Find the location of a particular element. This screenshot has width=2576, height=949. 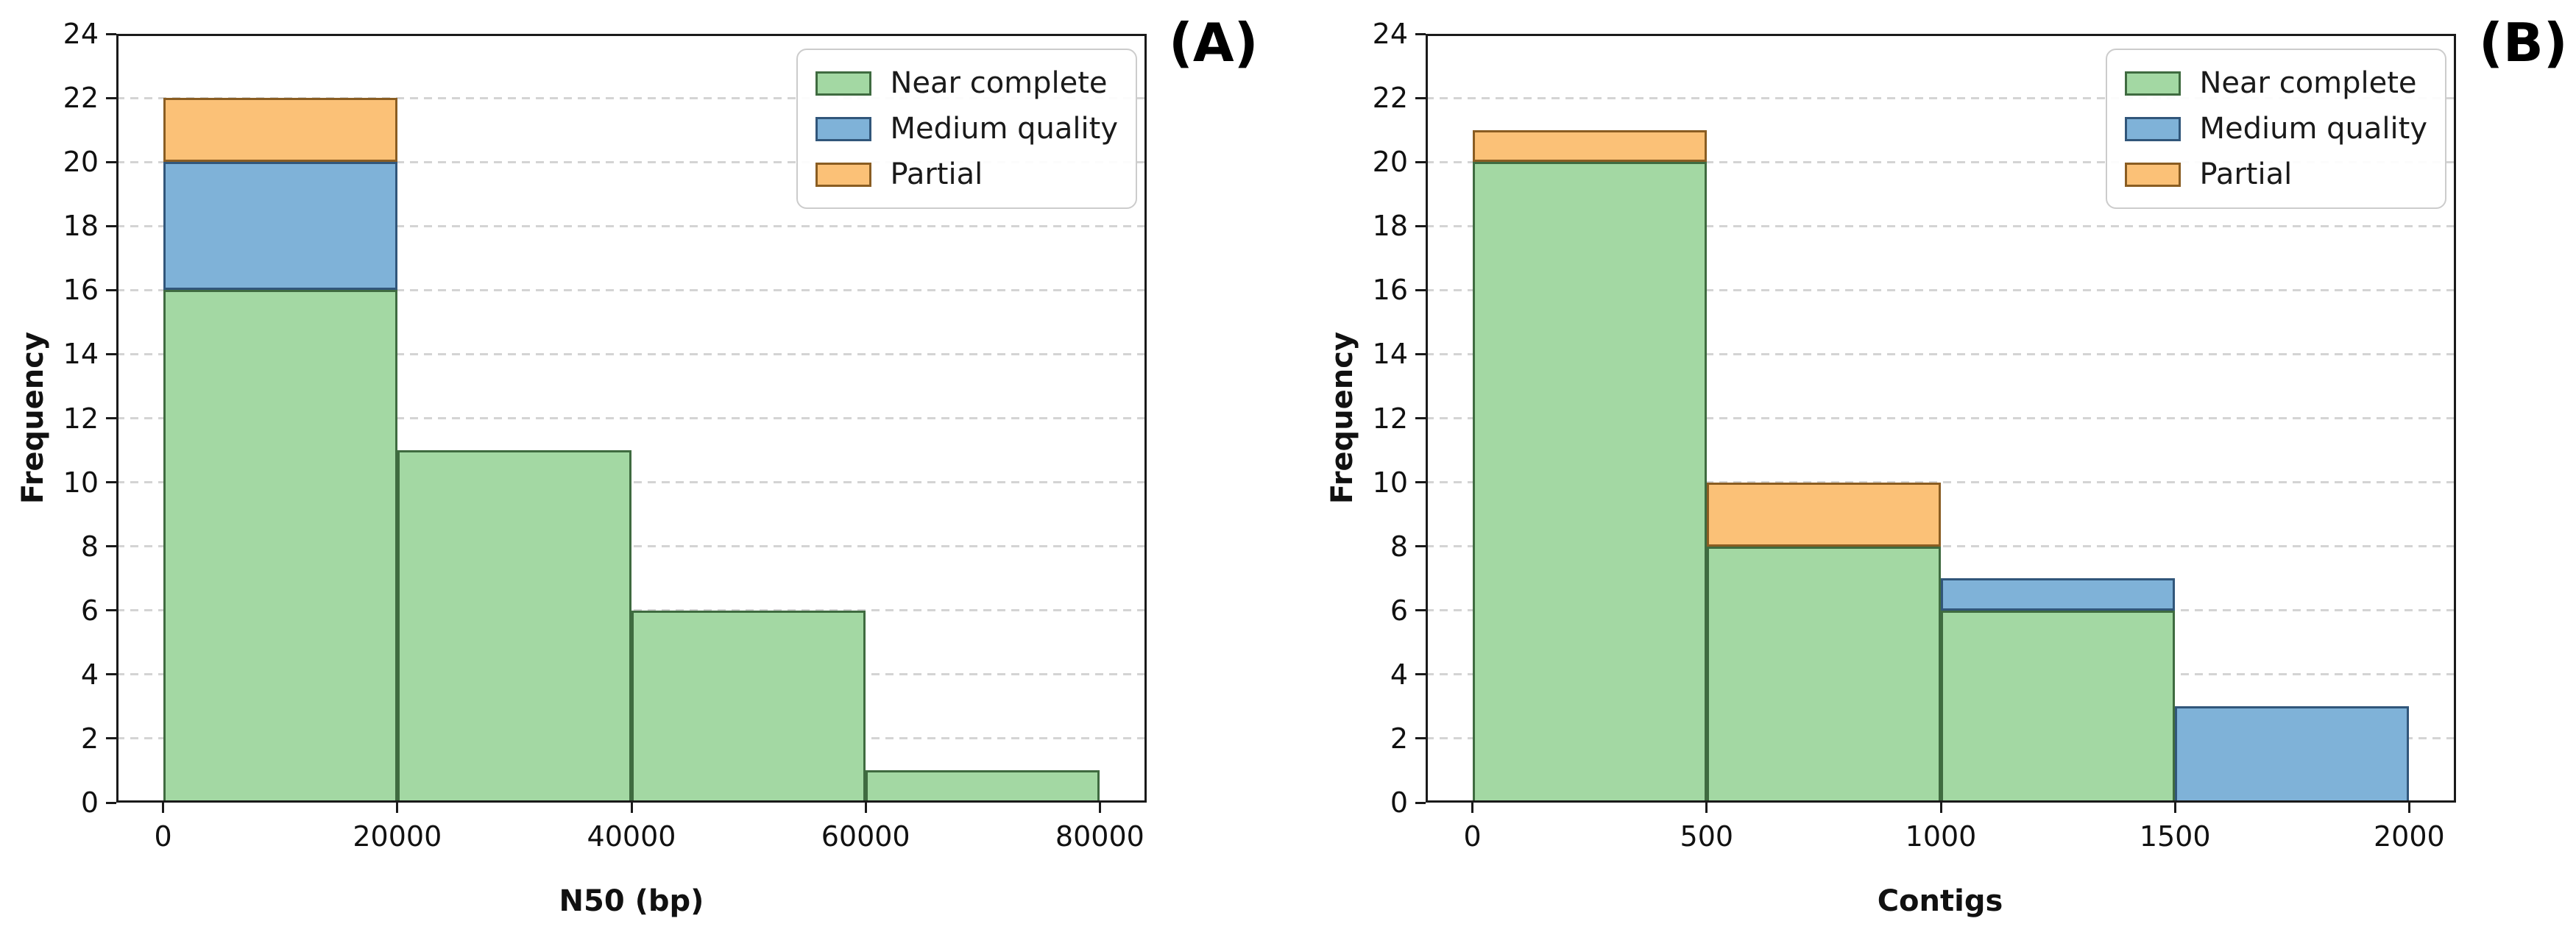

x-tick-label: 80000 is located at coordinates (1099, 836).